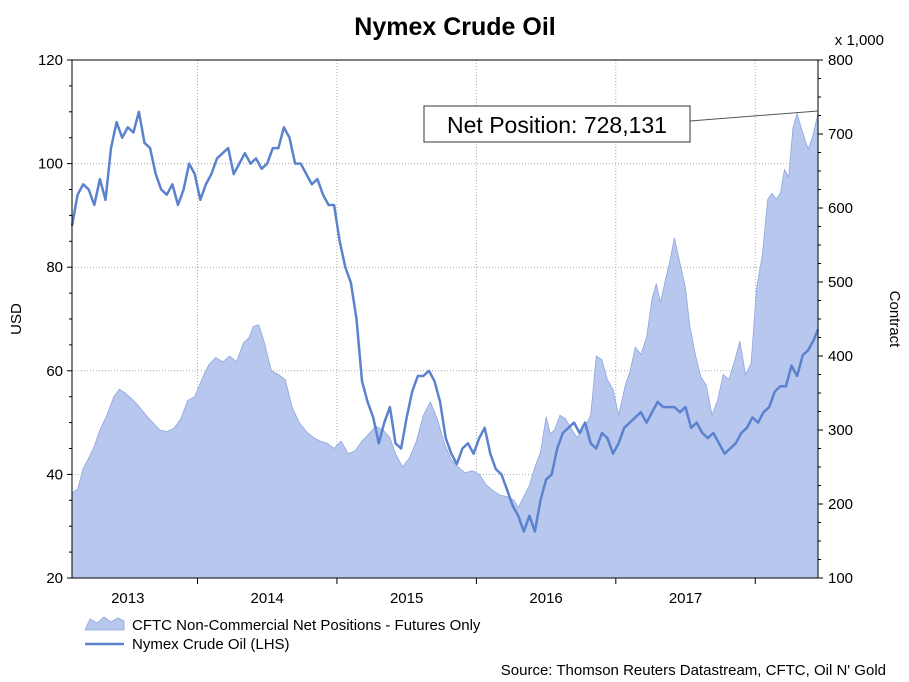  I want to click on left-tick-label: 100, so click(50, 164).